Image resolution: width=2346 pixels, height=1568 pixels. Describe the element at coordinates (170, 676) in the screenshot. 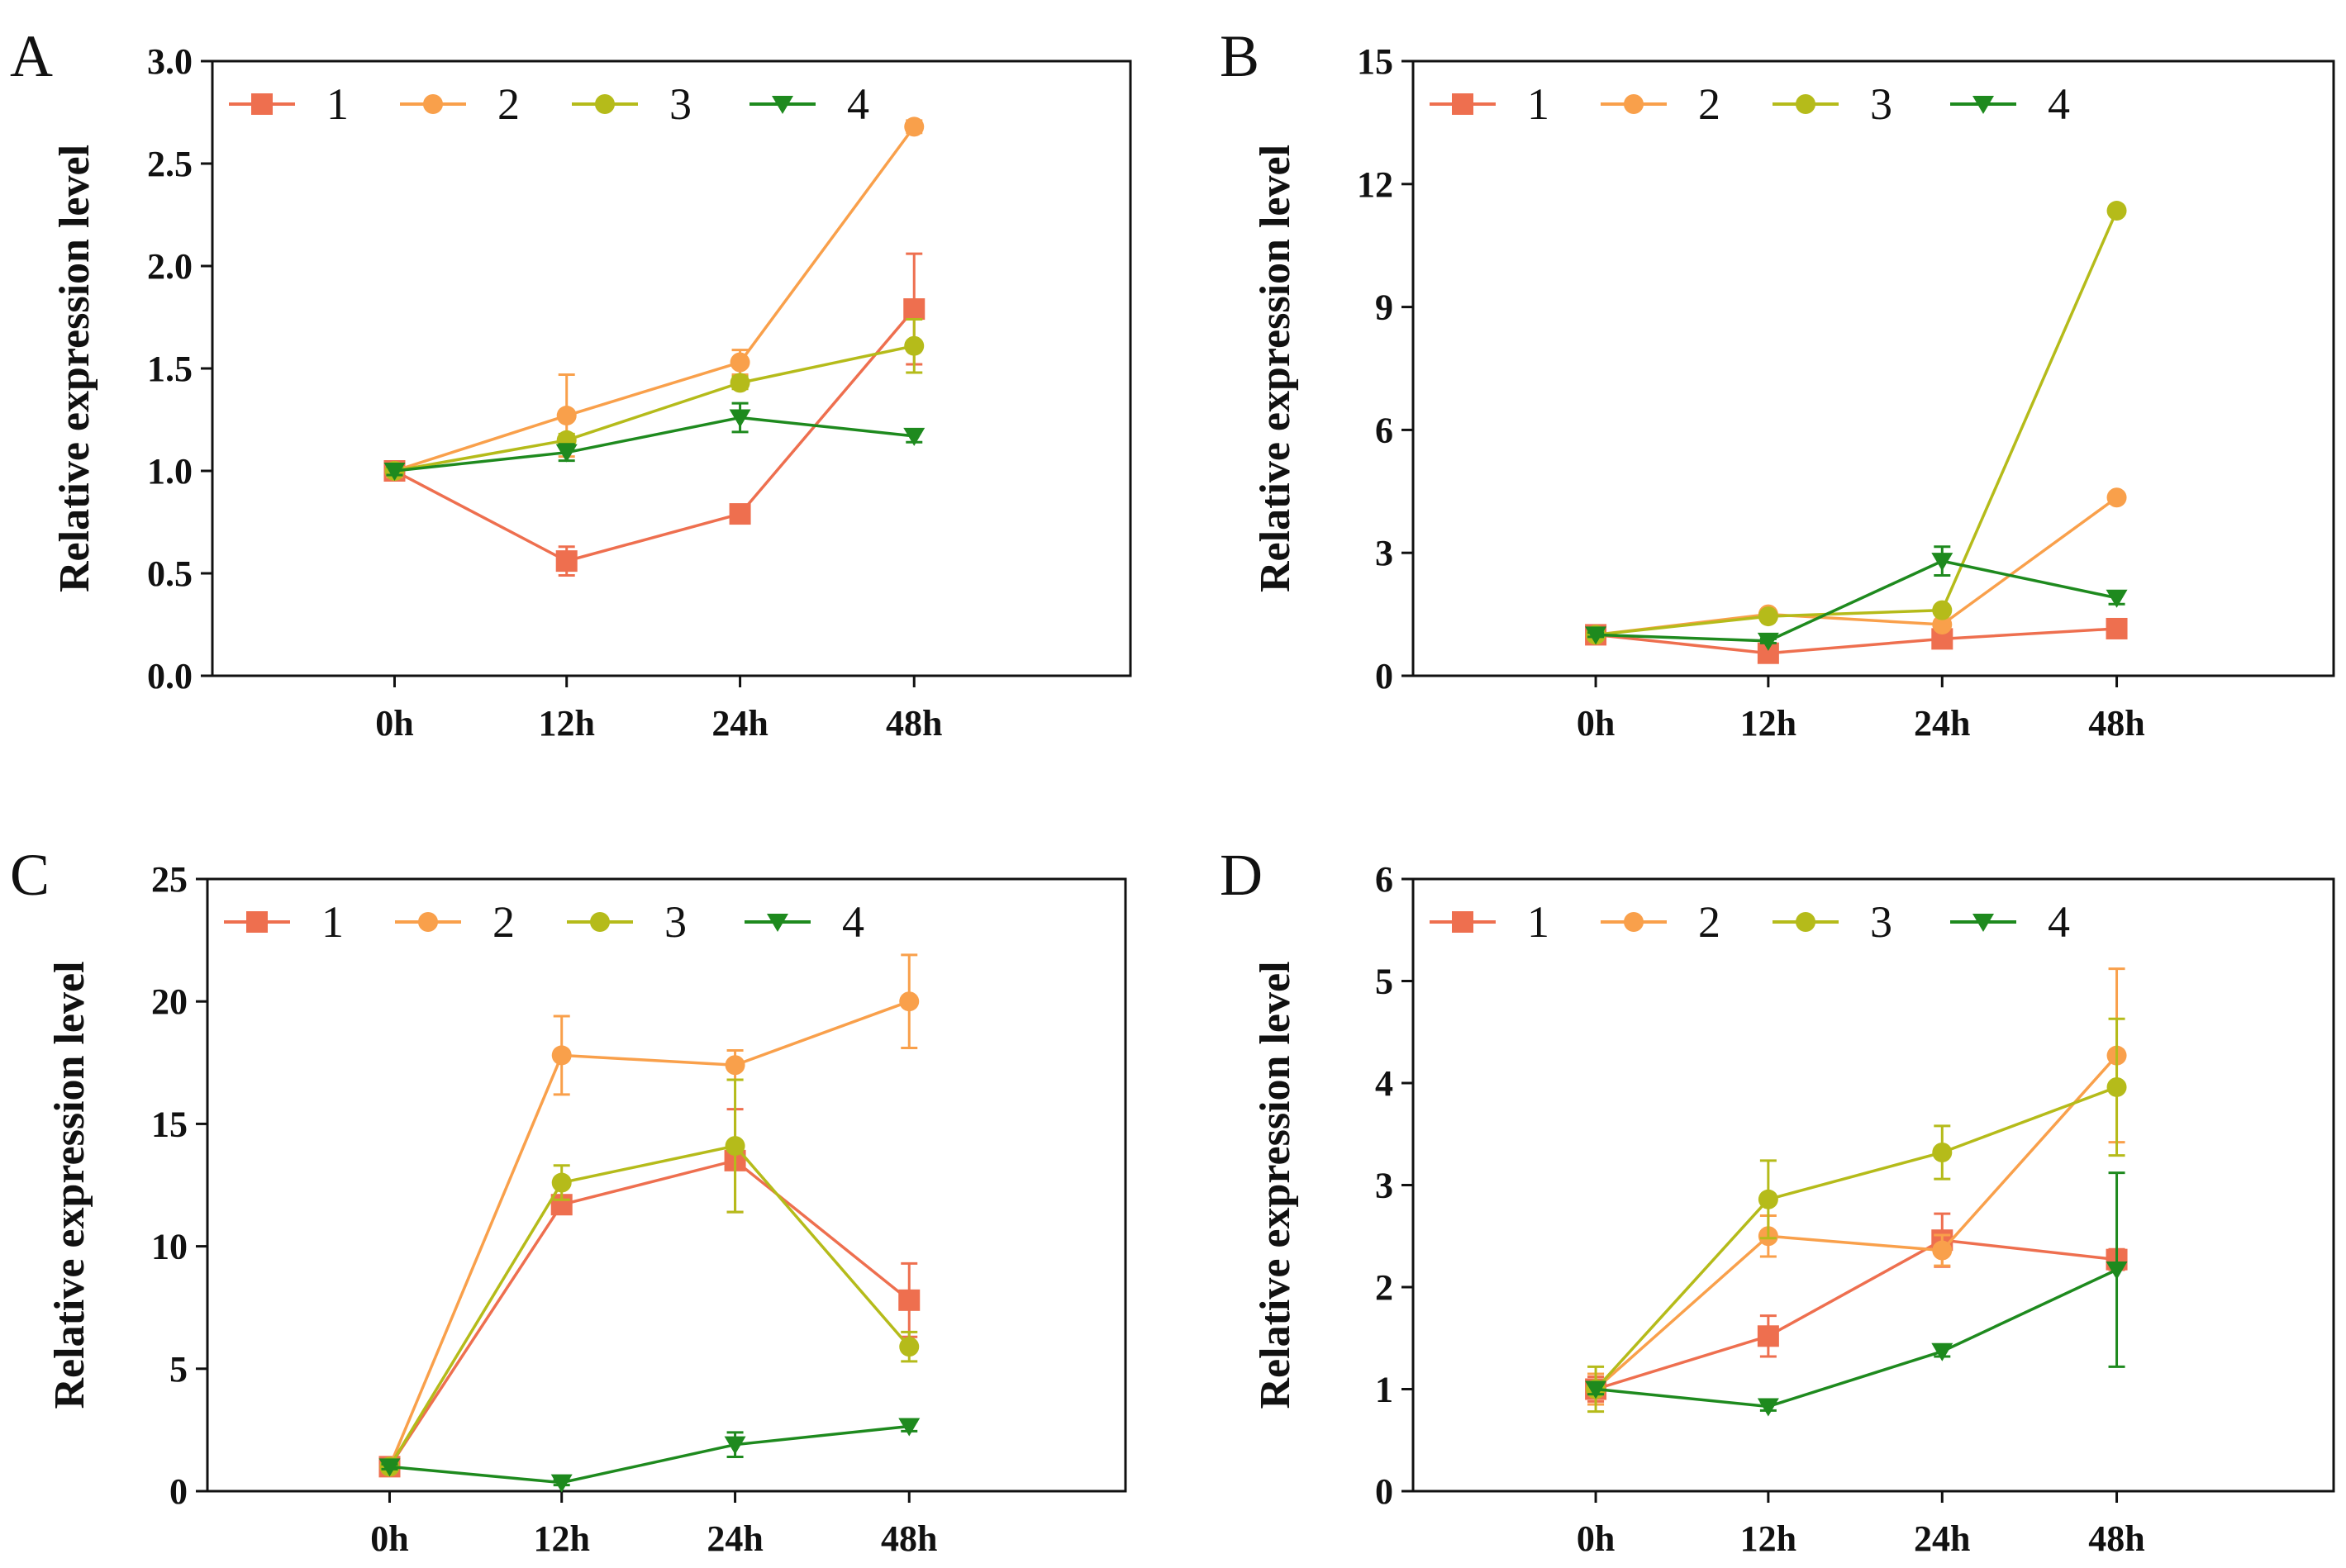

I see `y-tick-label: 0.0` at that location.